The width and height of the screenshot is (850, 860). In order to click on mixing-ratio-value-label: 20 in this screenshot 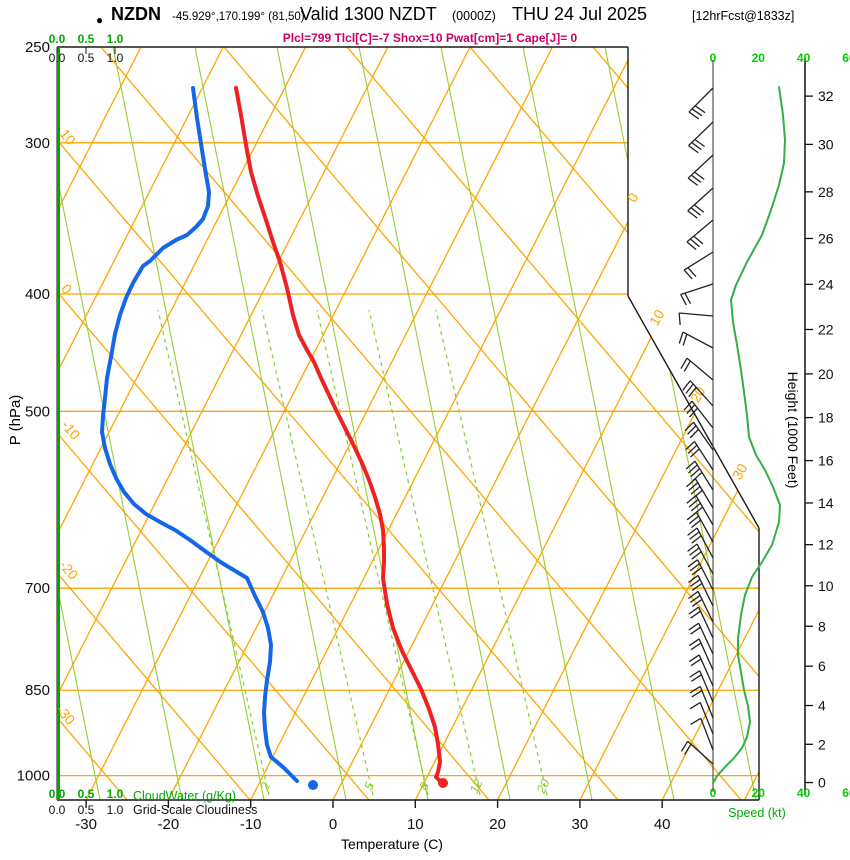, I will do `click(543, 786)`.